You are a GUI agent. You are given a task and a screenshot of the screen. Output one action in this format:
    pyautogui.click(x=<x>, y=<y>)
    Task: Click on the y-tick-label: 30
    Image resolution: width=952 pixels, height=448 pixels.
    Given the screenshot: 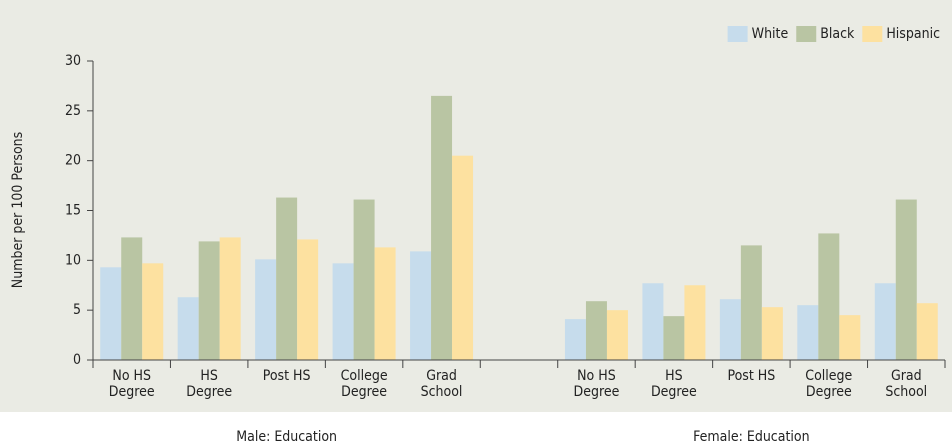 What is the action you would take?
    pyautogui.click(x=73, y=61)
    